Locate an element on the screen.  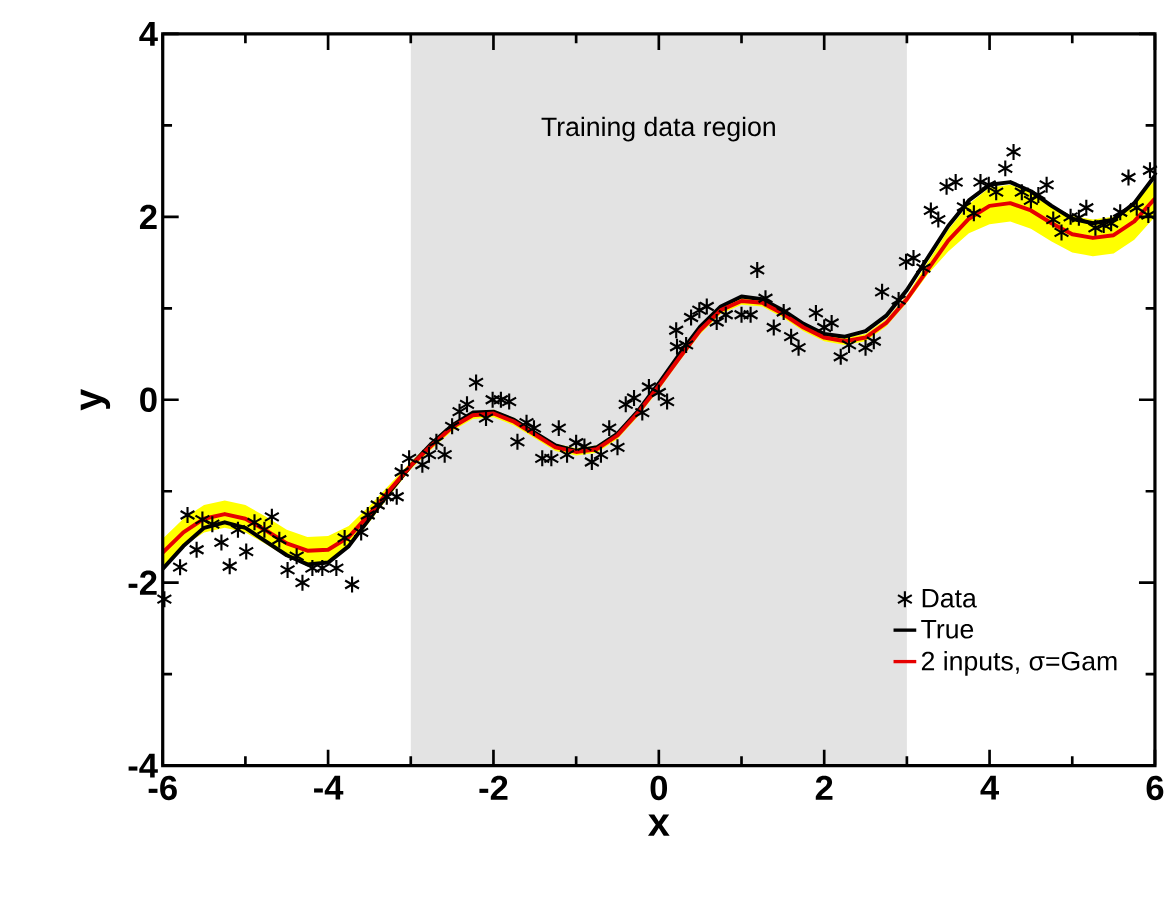
y-tick-label: 4 is located at coordinates (148, 33).